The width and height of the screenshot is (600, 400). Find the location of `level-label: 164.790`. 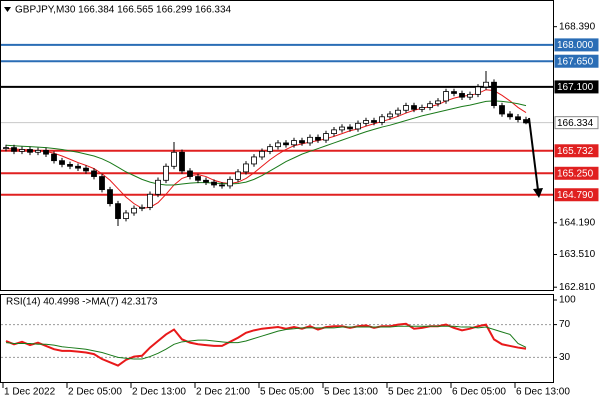

level-label: 164.790 is located at coordinates (575, 195).